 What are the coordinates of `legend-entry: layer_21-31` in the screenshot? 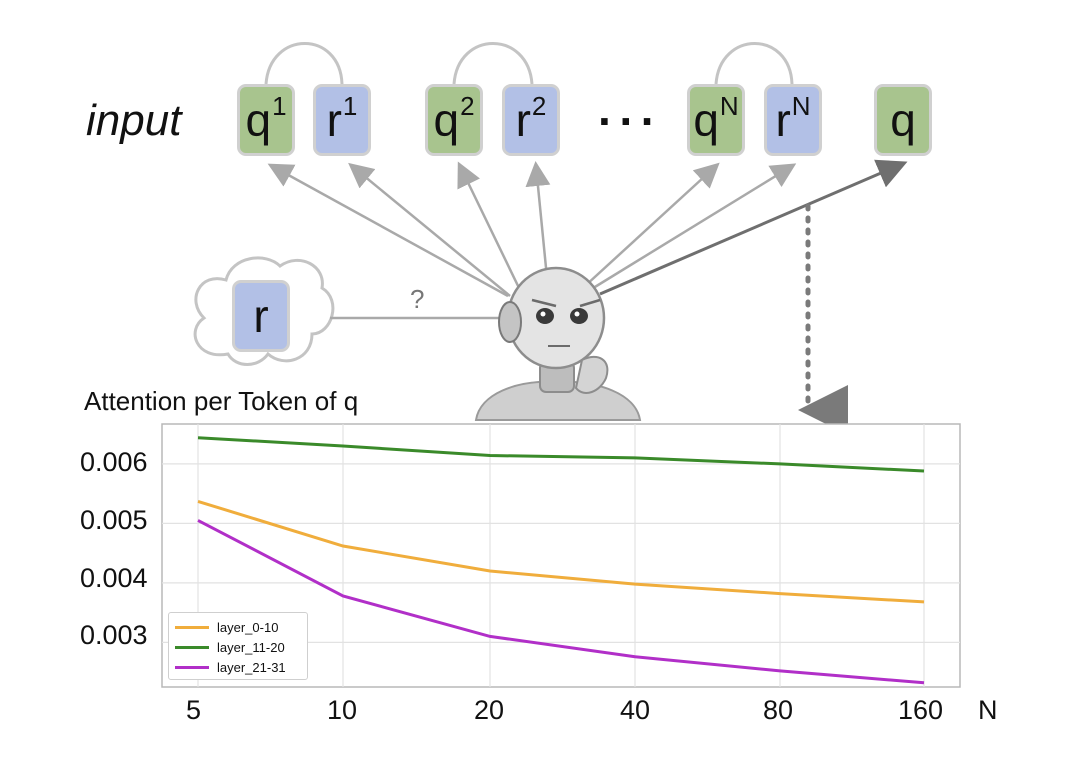 It's located at (238, 667).